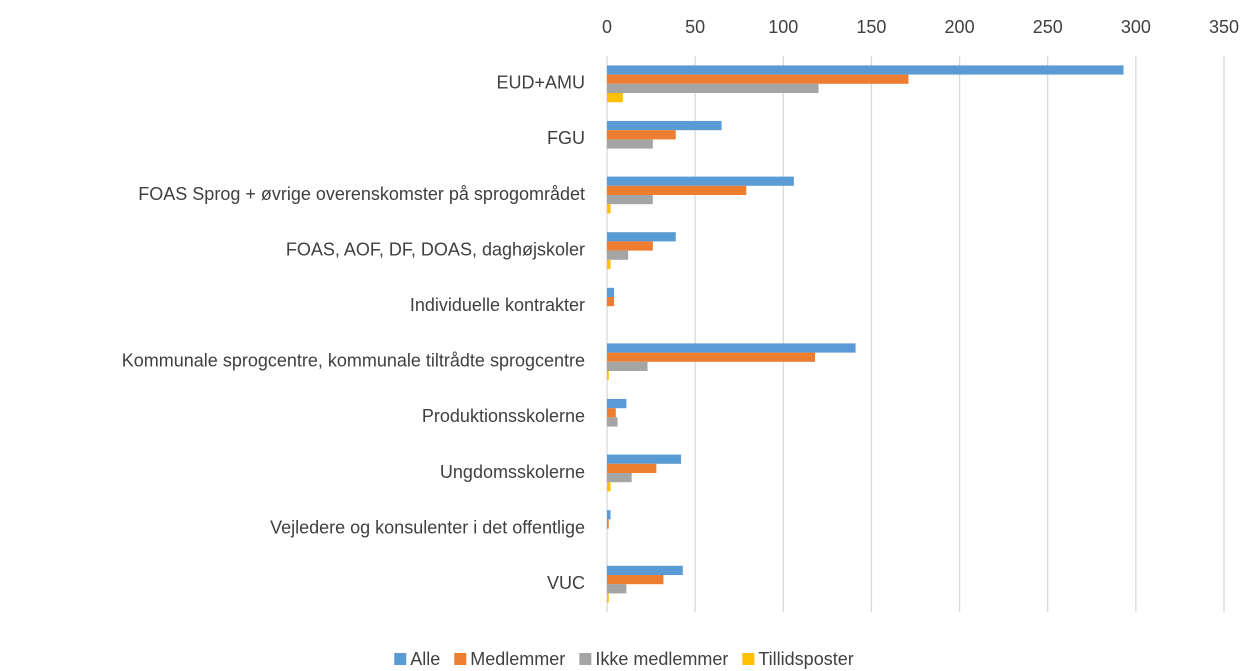  What do you see at coordinates (497, 305) in the screenshot?
I see `y-tick-label: Individuelle kontrakter` at bounding box center [497, 305].